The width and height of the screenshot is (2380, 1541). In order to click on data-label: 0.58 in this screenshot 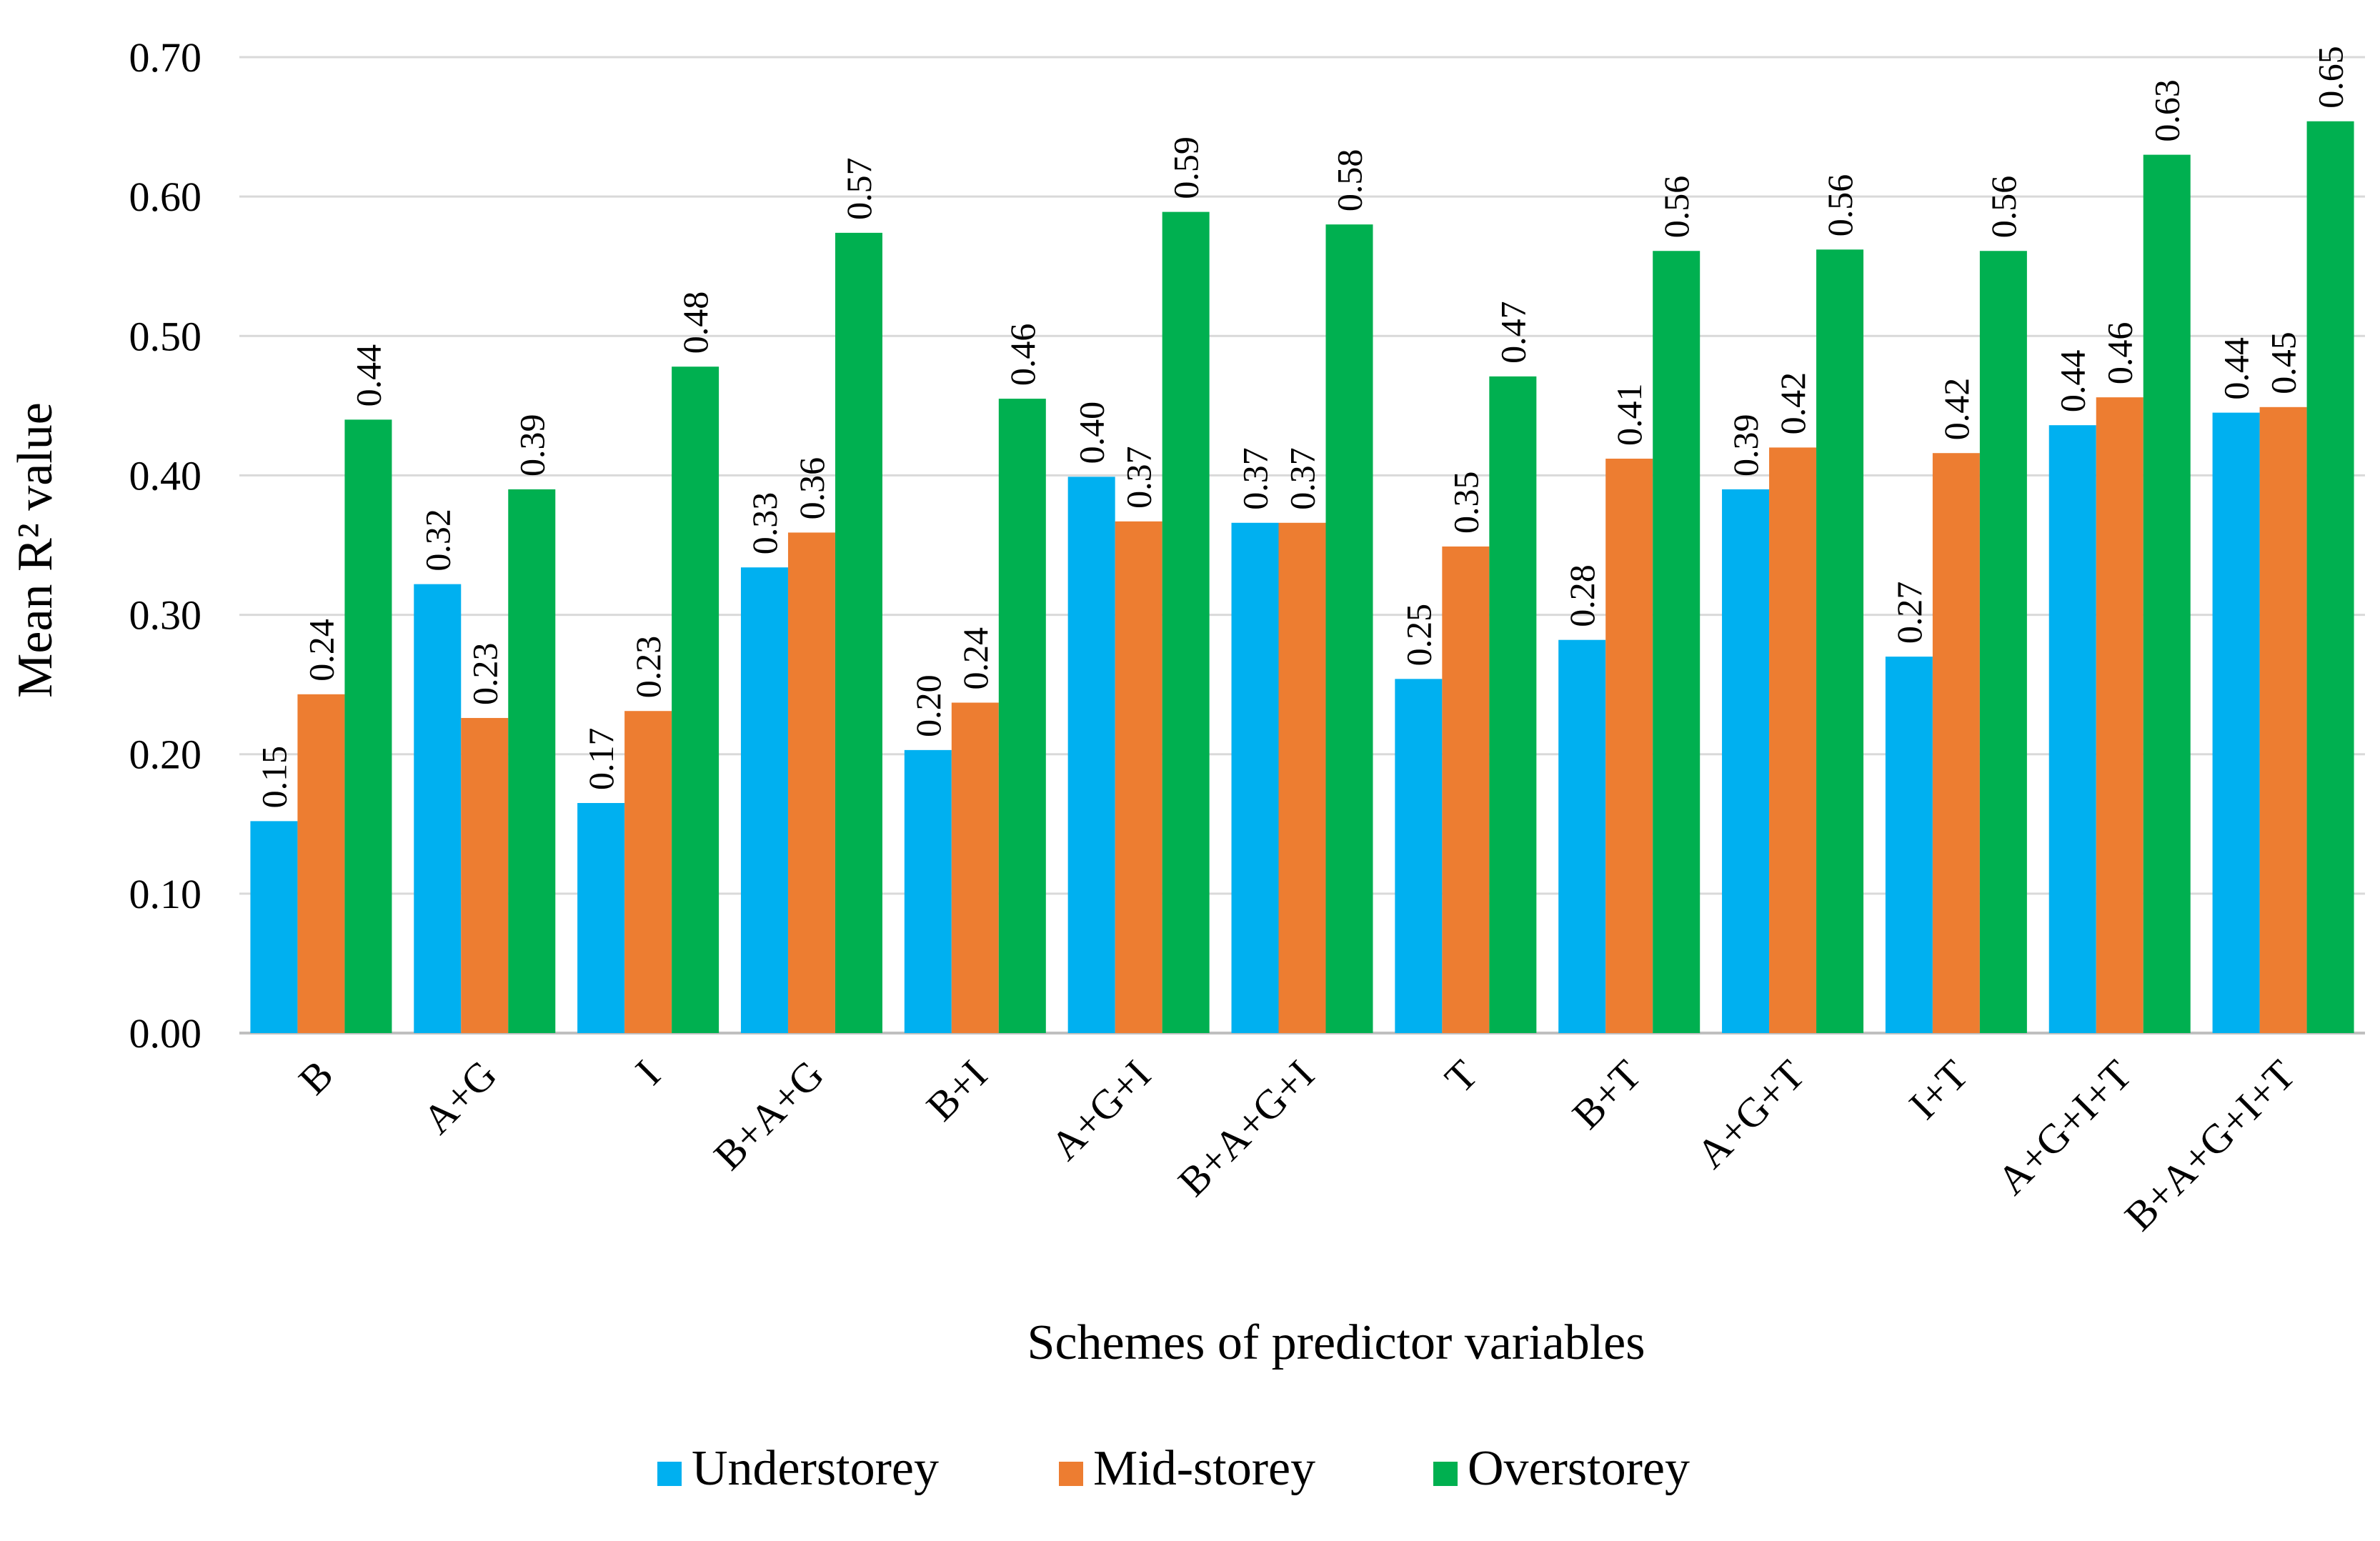, I will do `click(1350, 181)`.